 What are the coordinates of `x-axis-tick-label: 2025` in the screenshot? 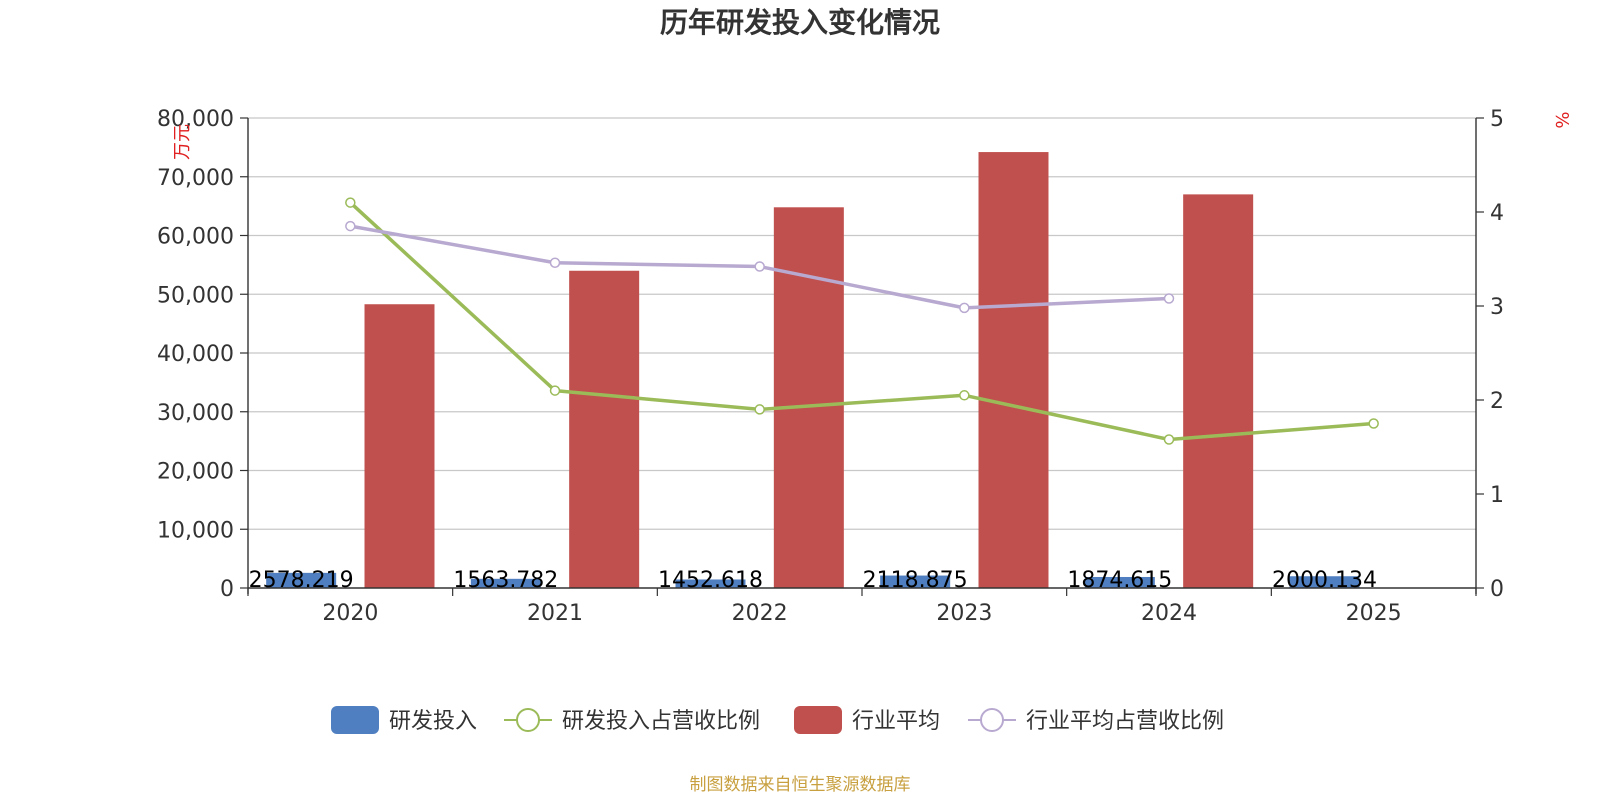 It's located at (1374, 613).